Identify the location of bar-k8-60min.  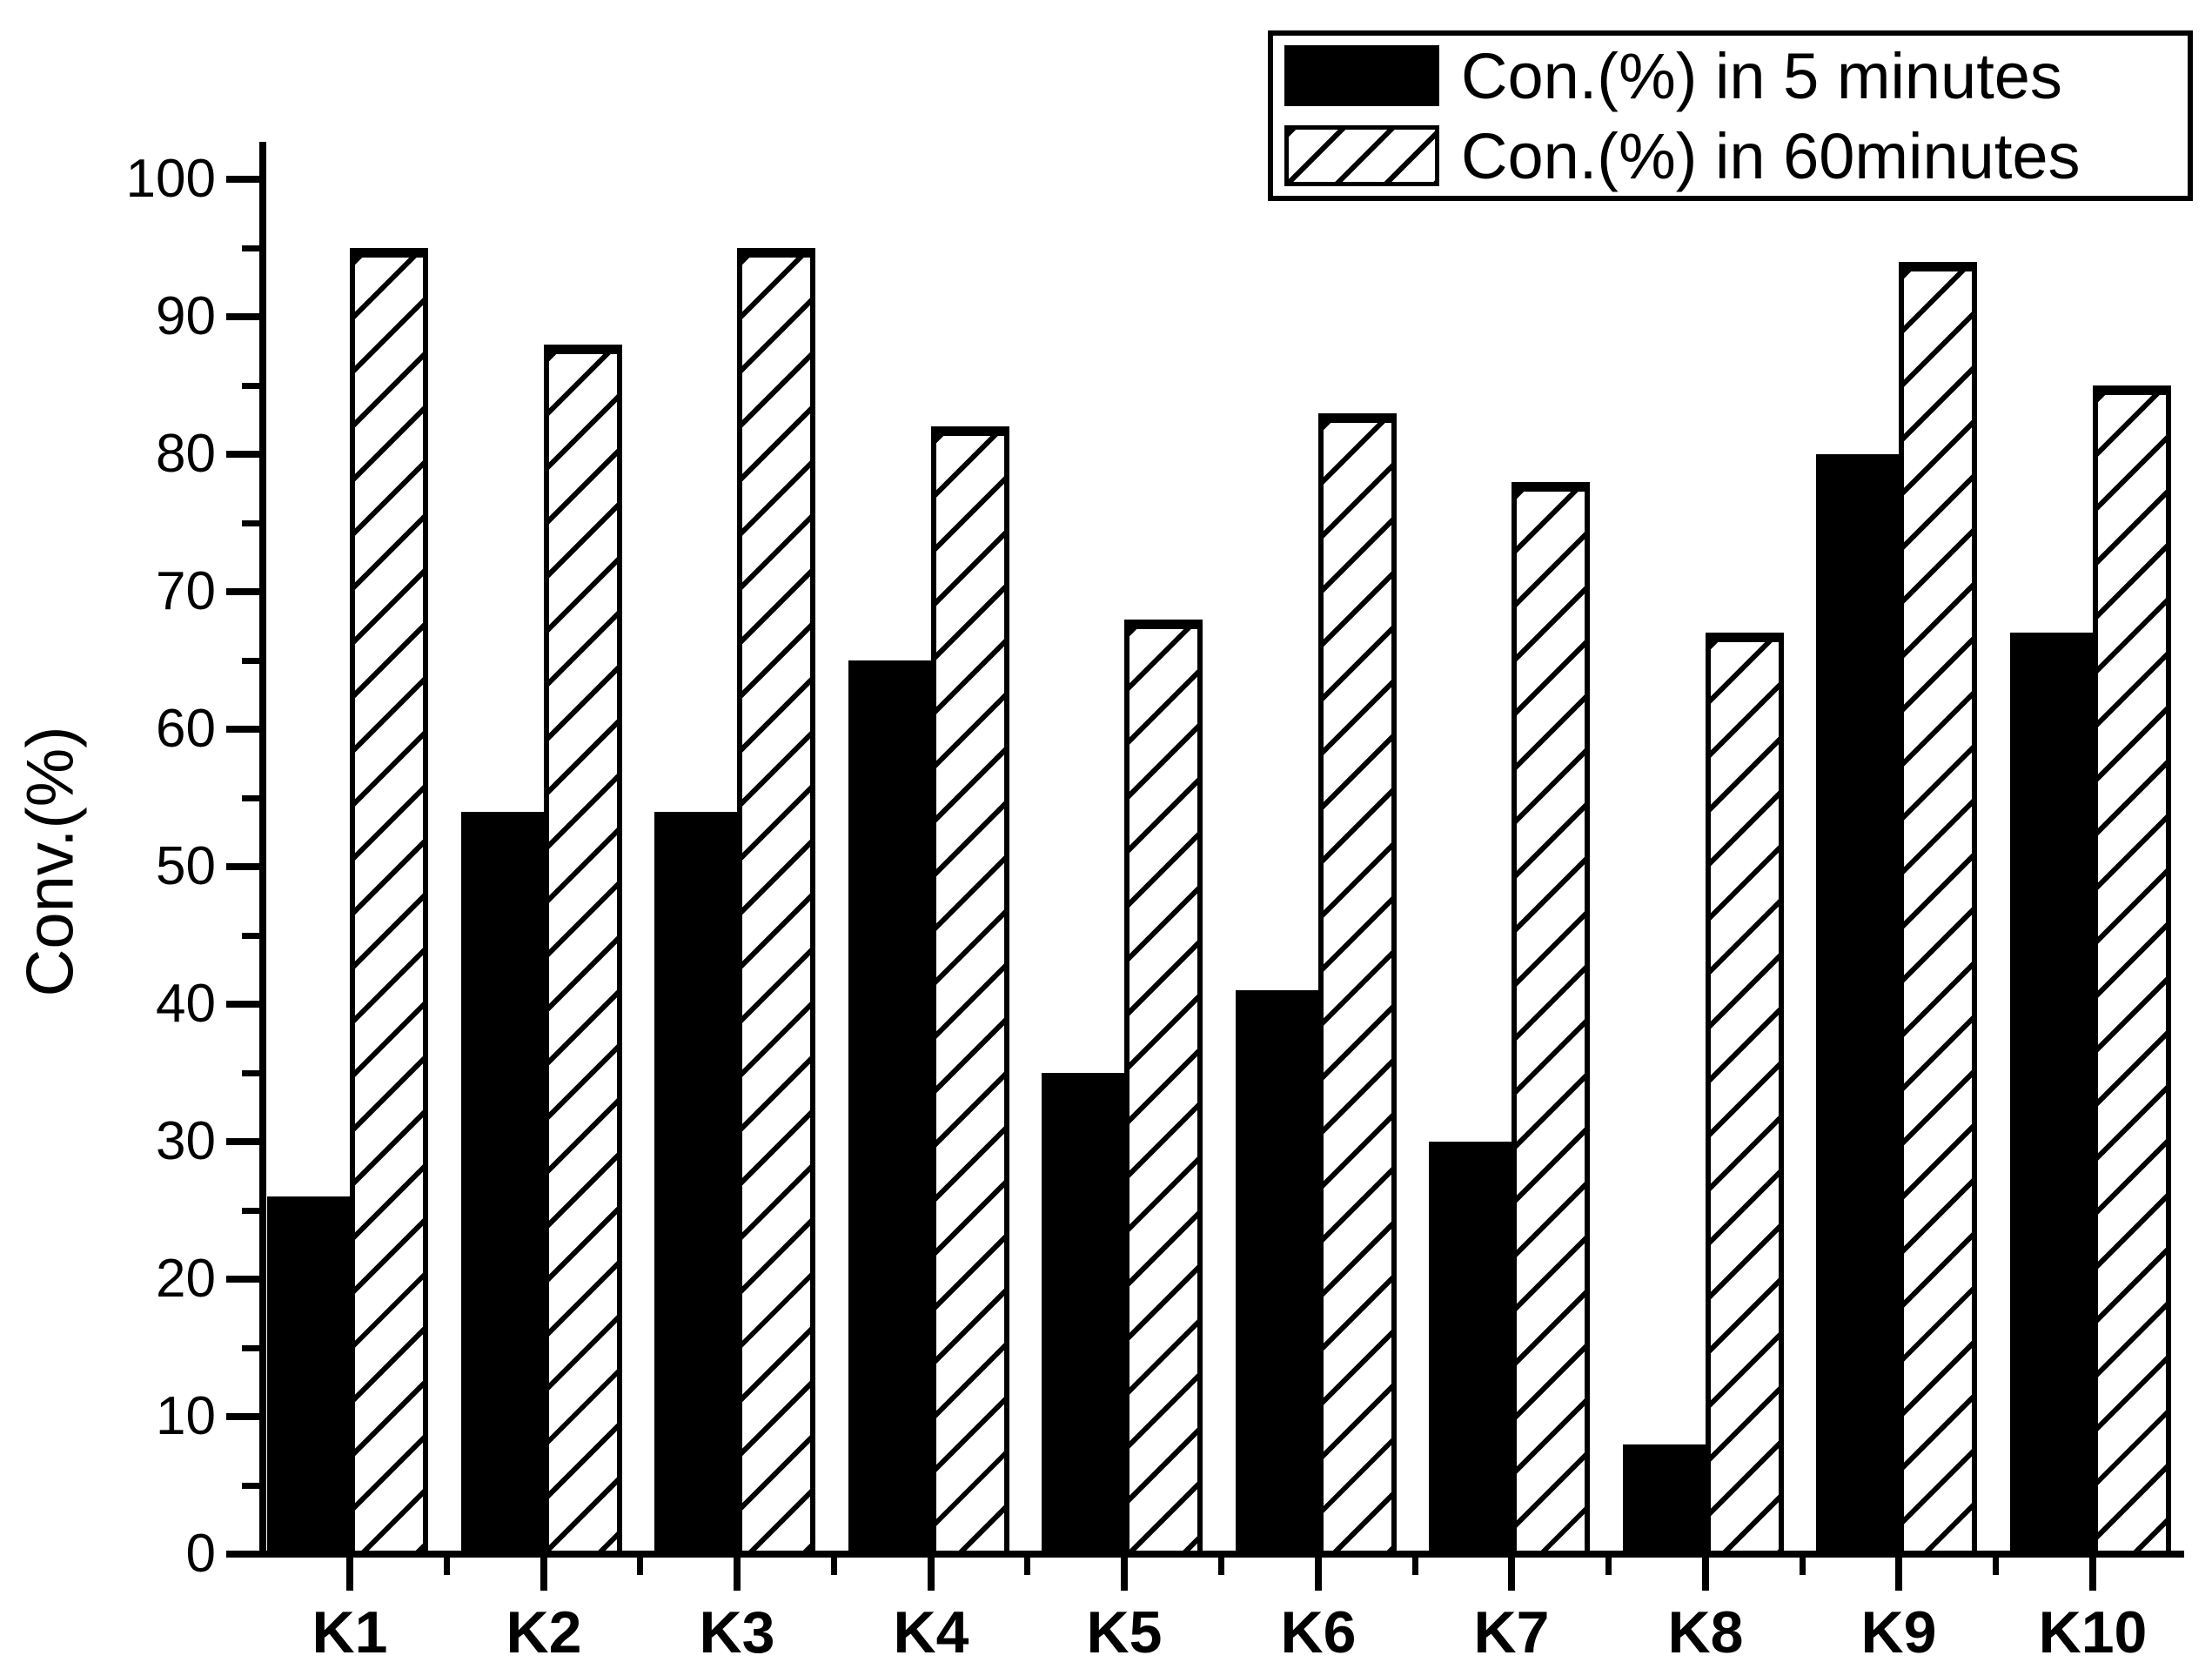
(1745, 1094).